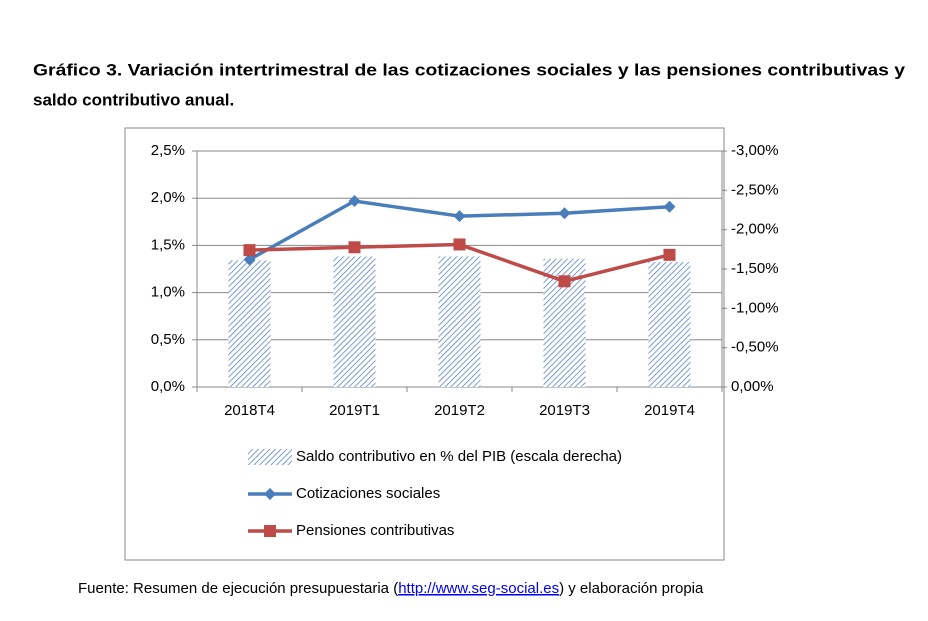  I want to click on x-tick-label: 2019T4, so click(669, 410).